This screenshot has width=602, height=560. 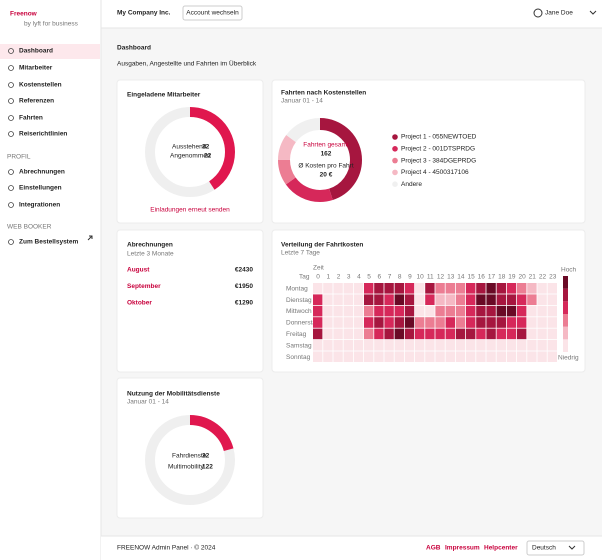 What do you see at coordinates (138, 270) in the screenshot?
I see `billing-month: August` at bounding box center [138, 270].